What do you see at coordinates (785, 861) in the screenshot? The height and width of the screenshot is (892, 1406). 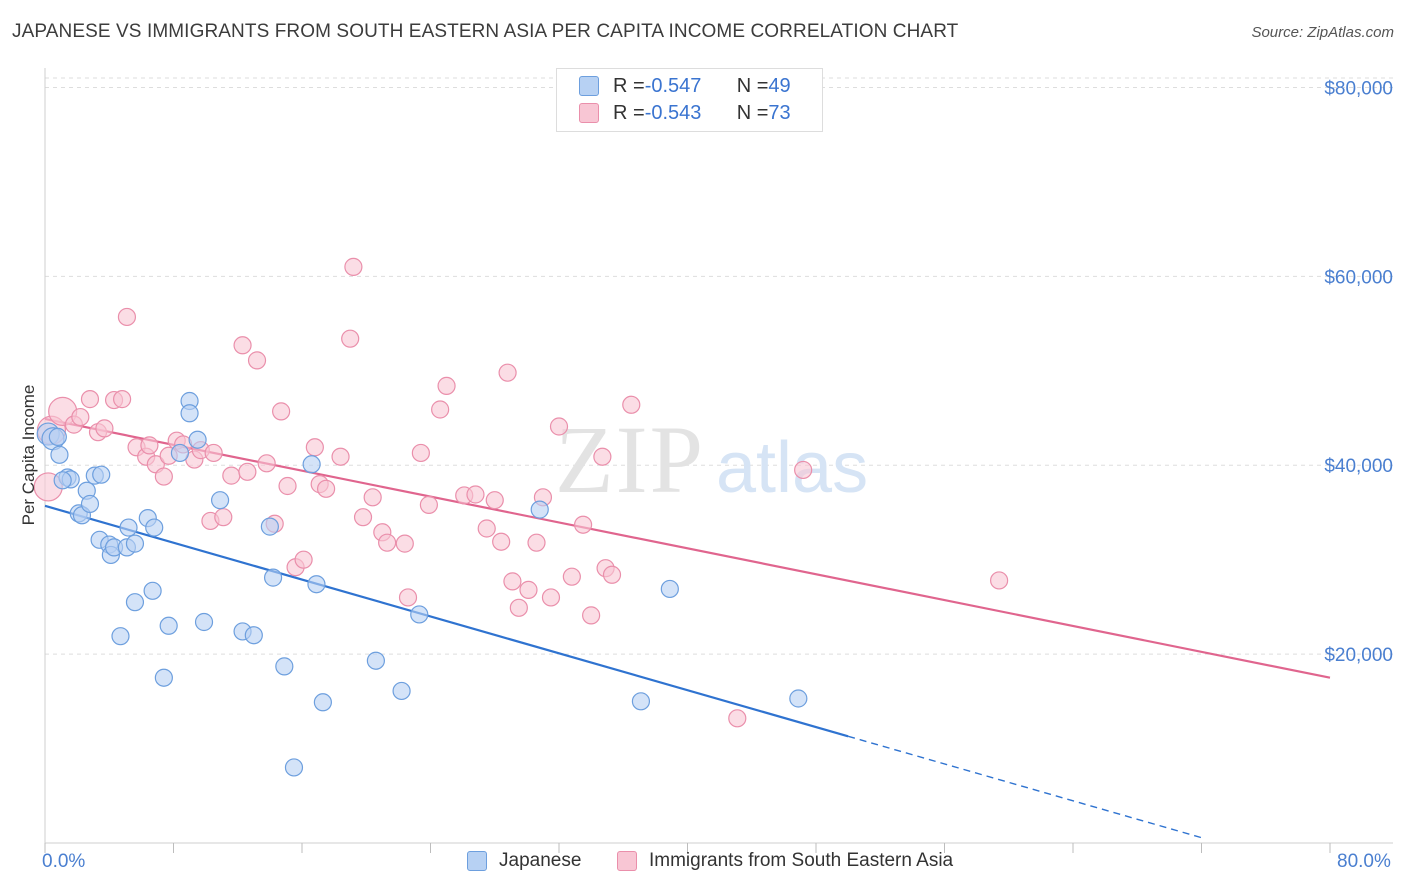 I see `legend-item-immigrants: Immigrants from South Eastern Asia` at bounding box center [785, 861].